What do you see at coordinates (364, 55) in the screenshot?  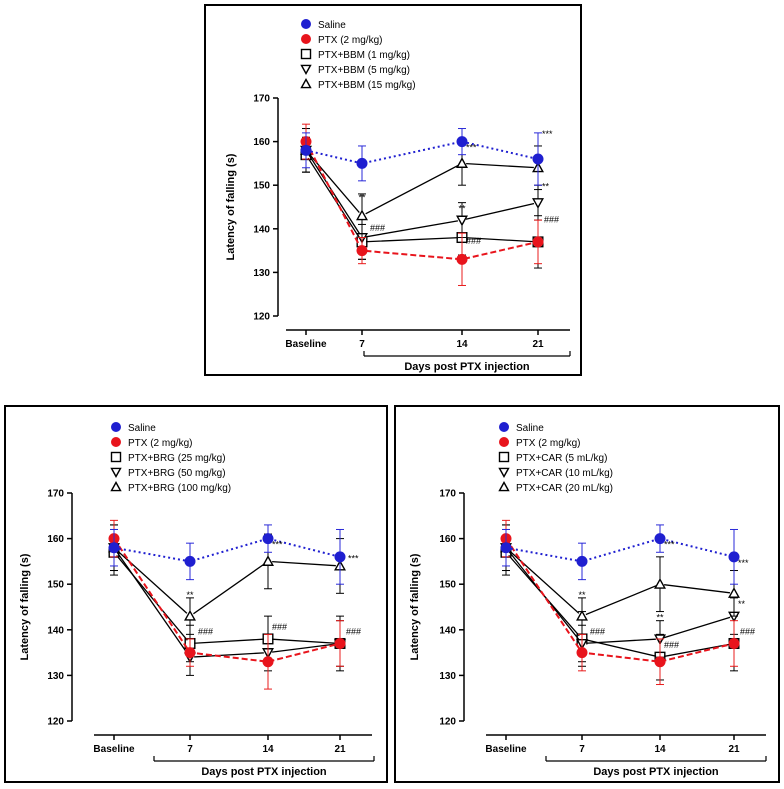 I see `legend-label: PTX+BBM (1 mg/kg)` at bounding box center [364, 55].